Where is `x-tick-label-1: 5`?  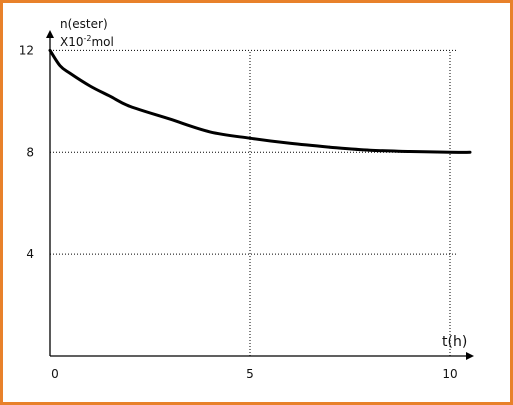
x-tick-label-1: 5 is located at coordinates (250, 374).